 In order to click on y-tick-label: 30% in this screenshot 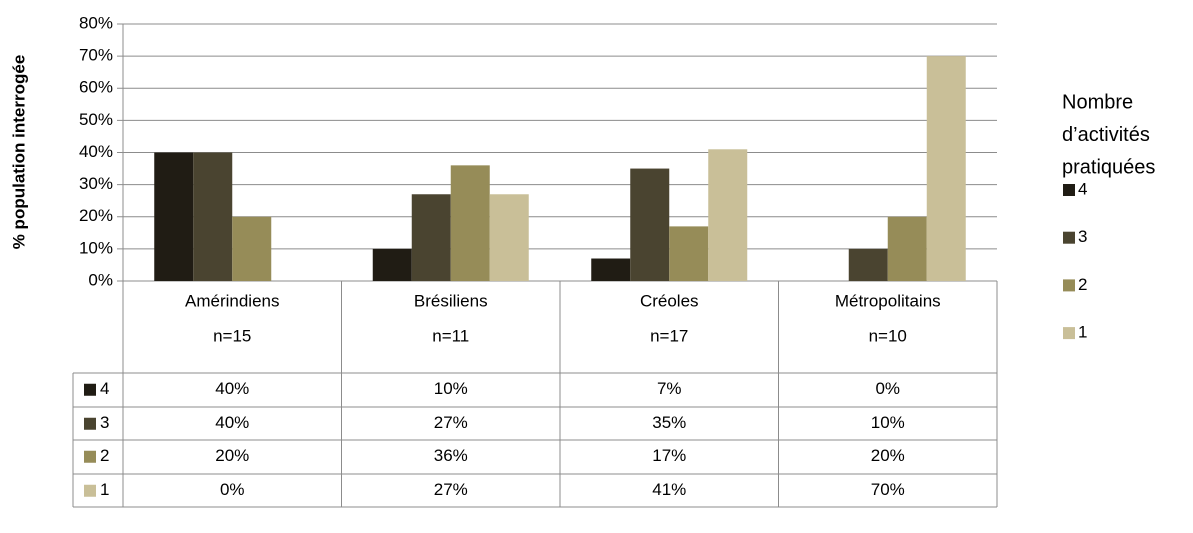, I will do `click(96, 183)`.